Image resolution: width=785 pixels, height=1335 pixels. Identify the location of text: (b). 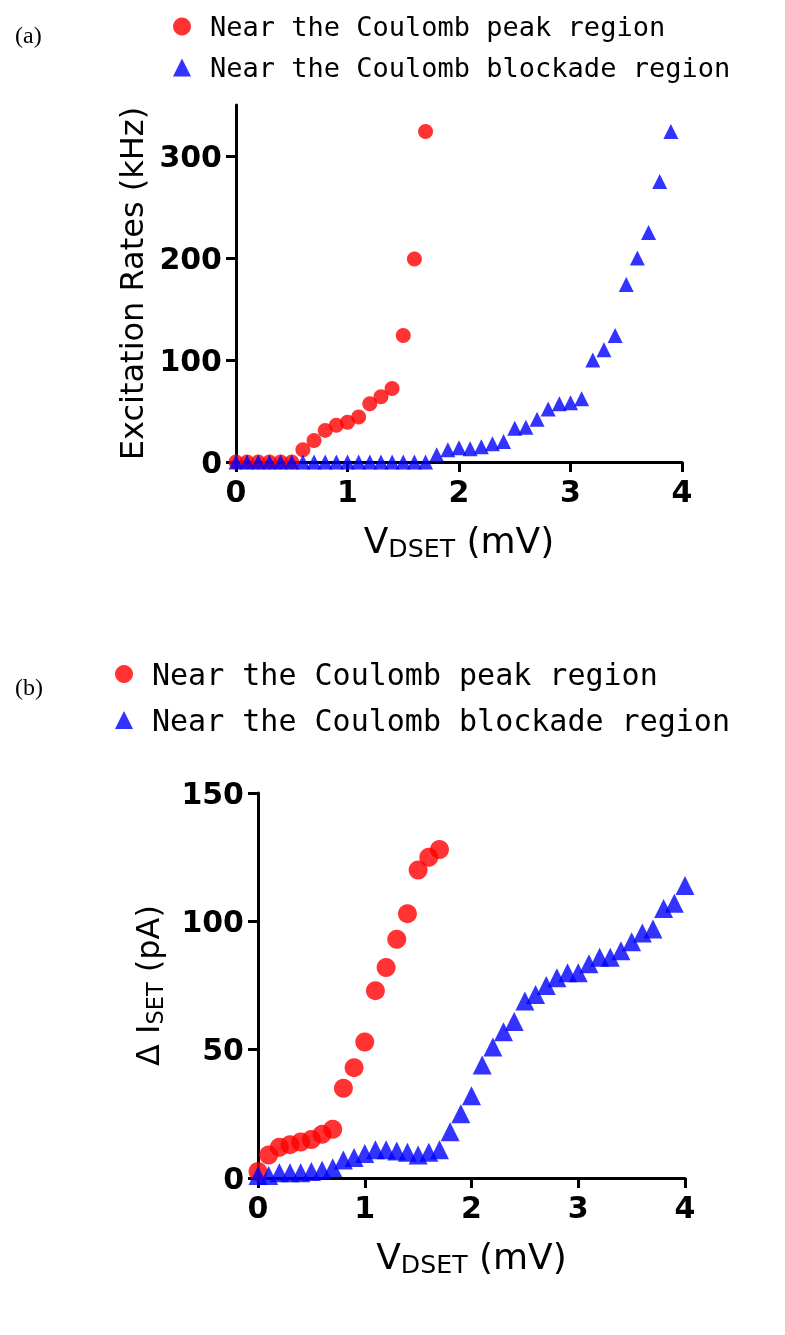
(29, 687).